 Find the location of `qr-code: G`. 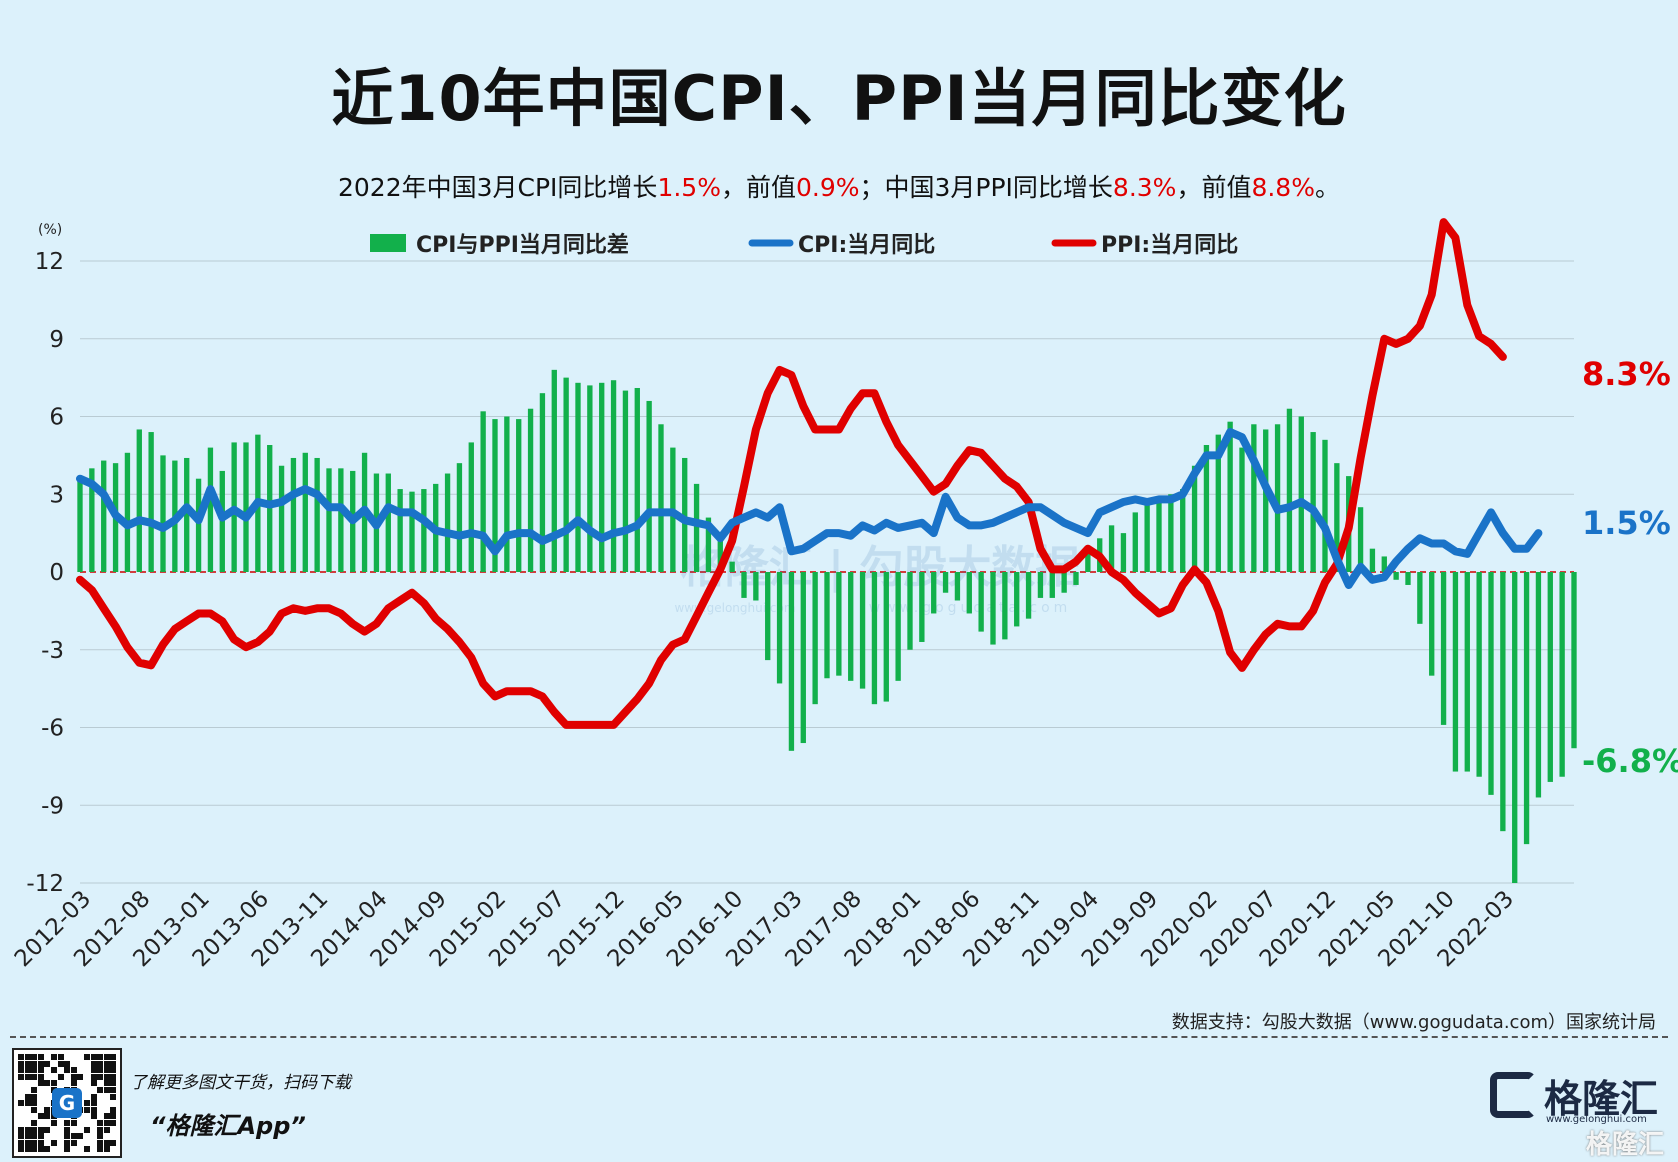

qr-code: G is located at coordinates (67, 1103).